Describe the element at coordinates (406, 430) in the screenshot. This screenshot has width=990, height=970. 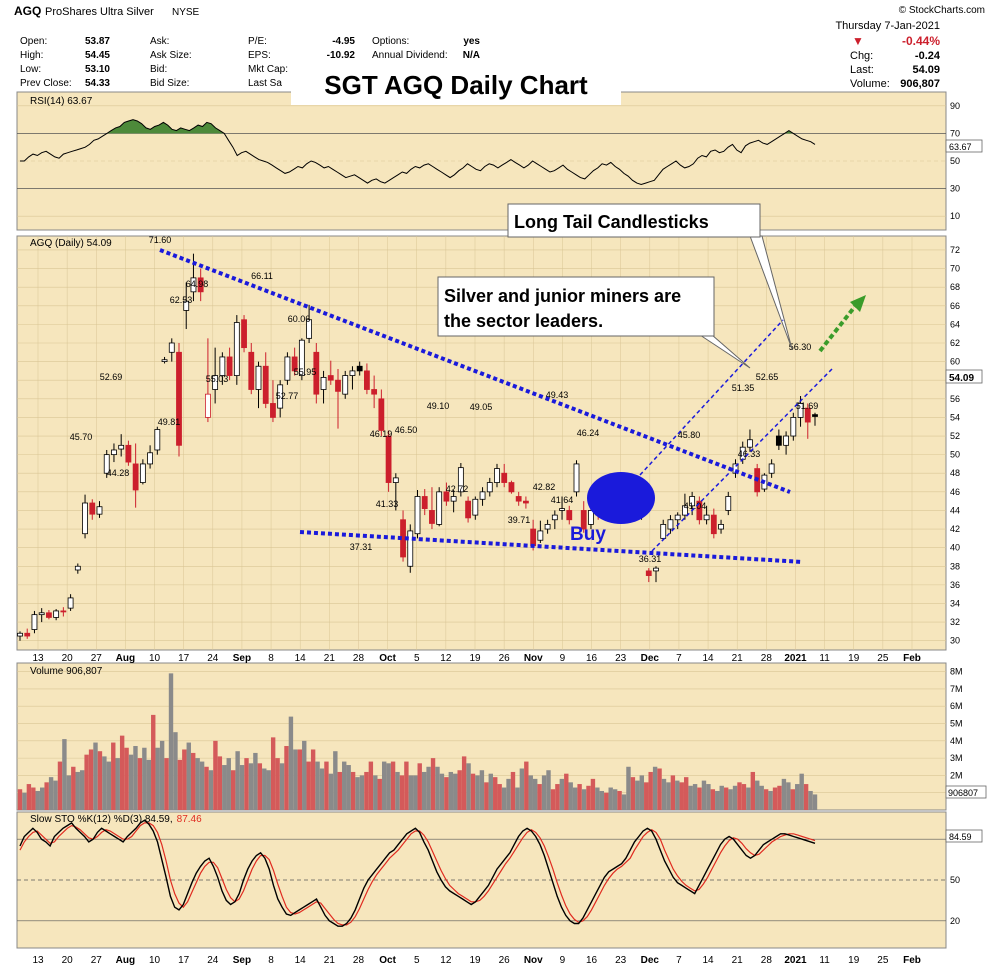
I see `price-label: 46.50` at that location.